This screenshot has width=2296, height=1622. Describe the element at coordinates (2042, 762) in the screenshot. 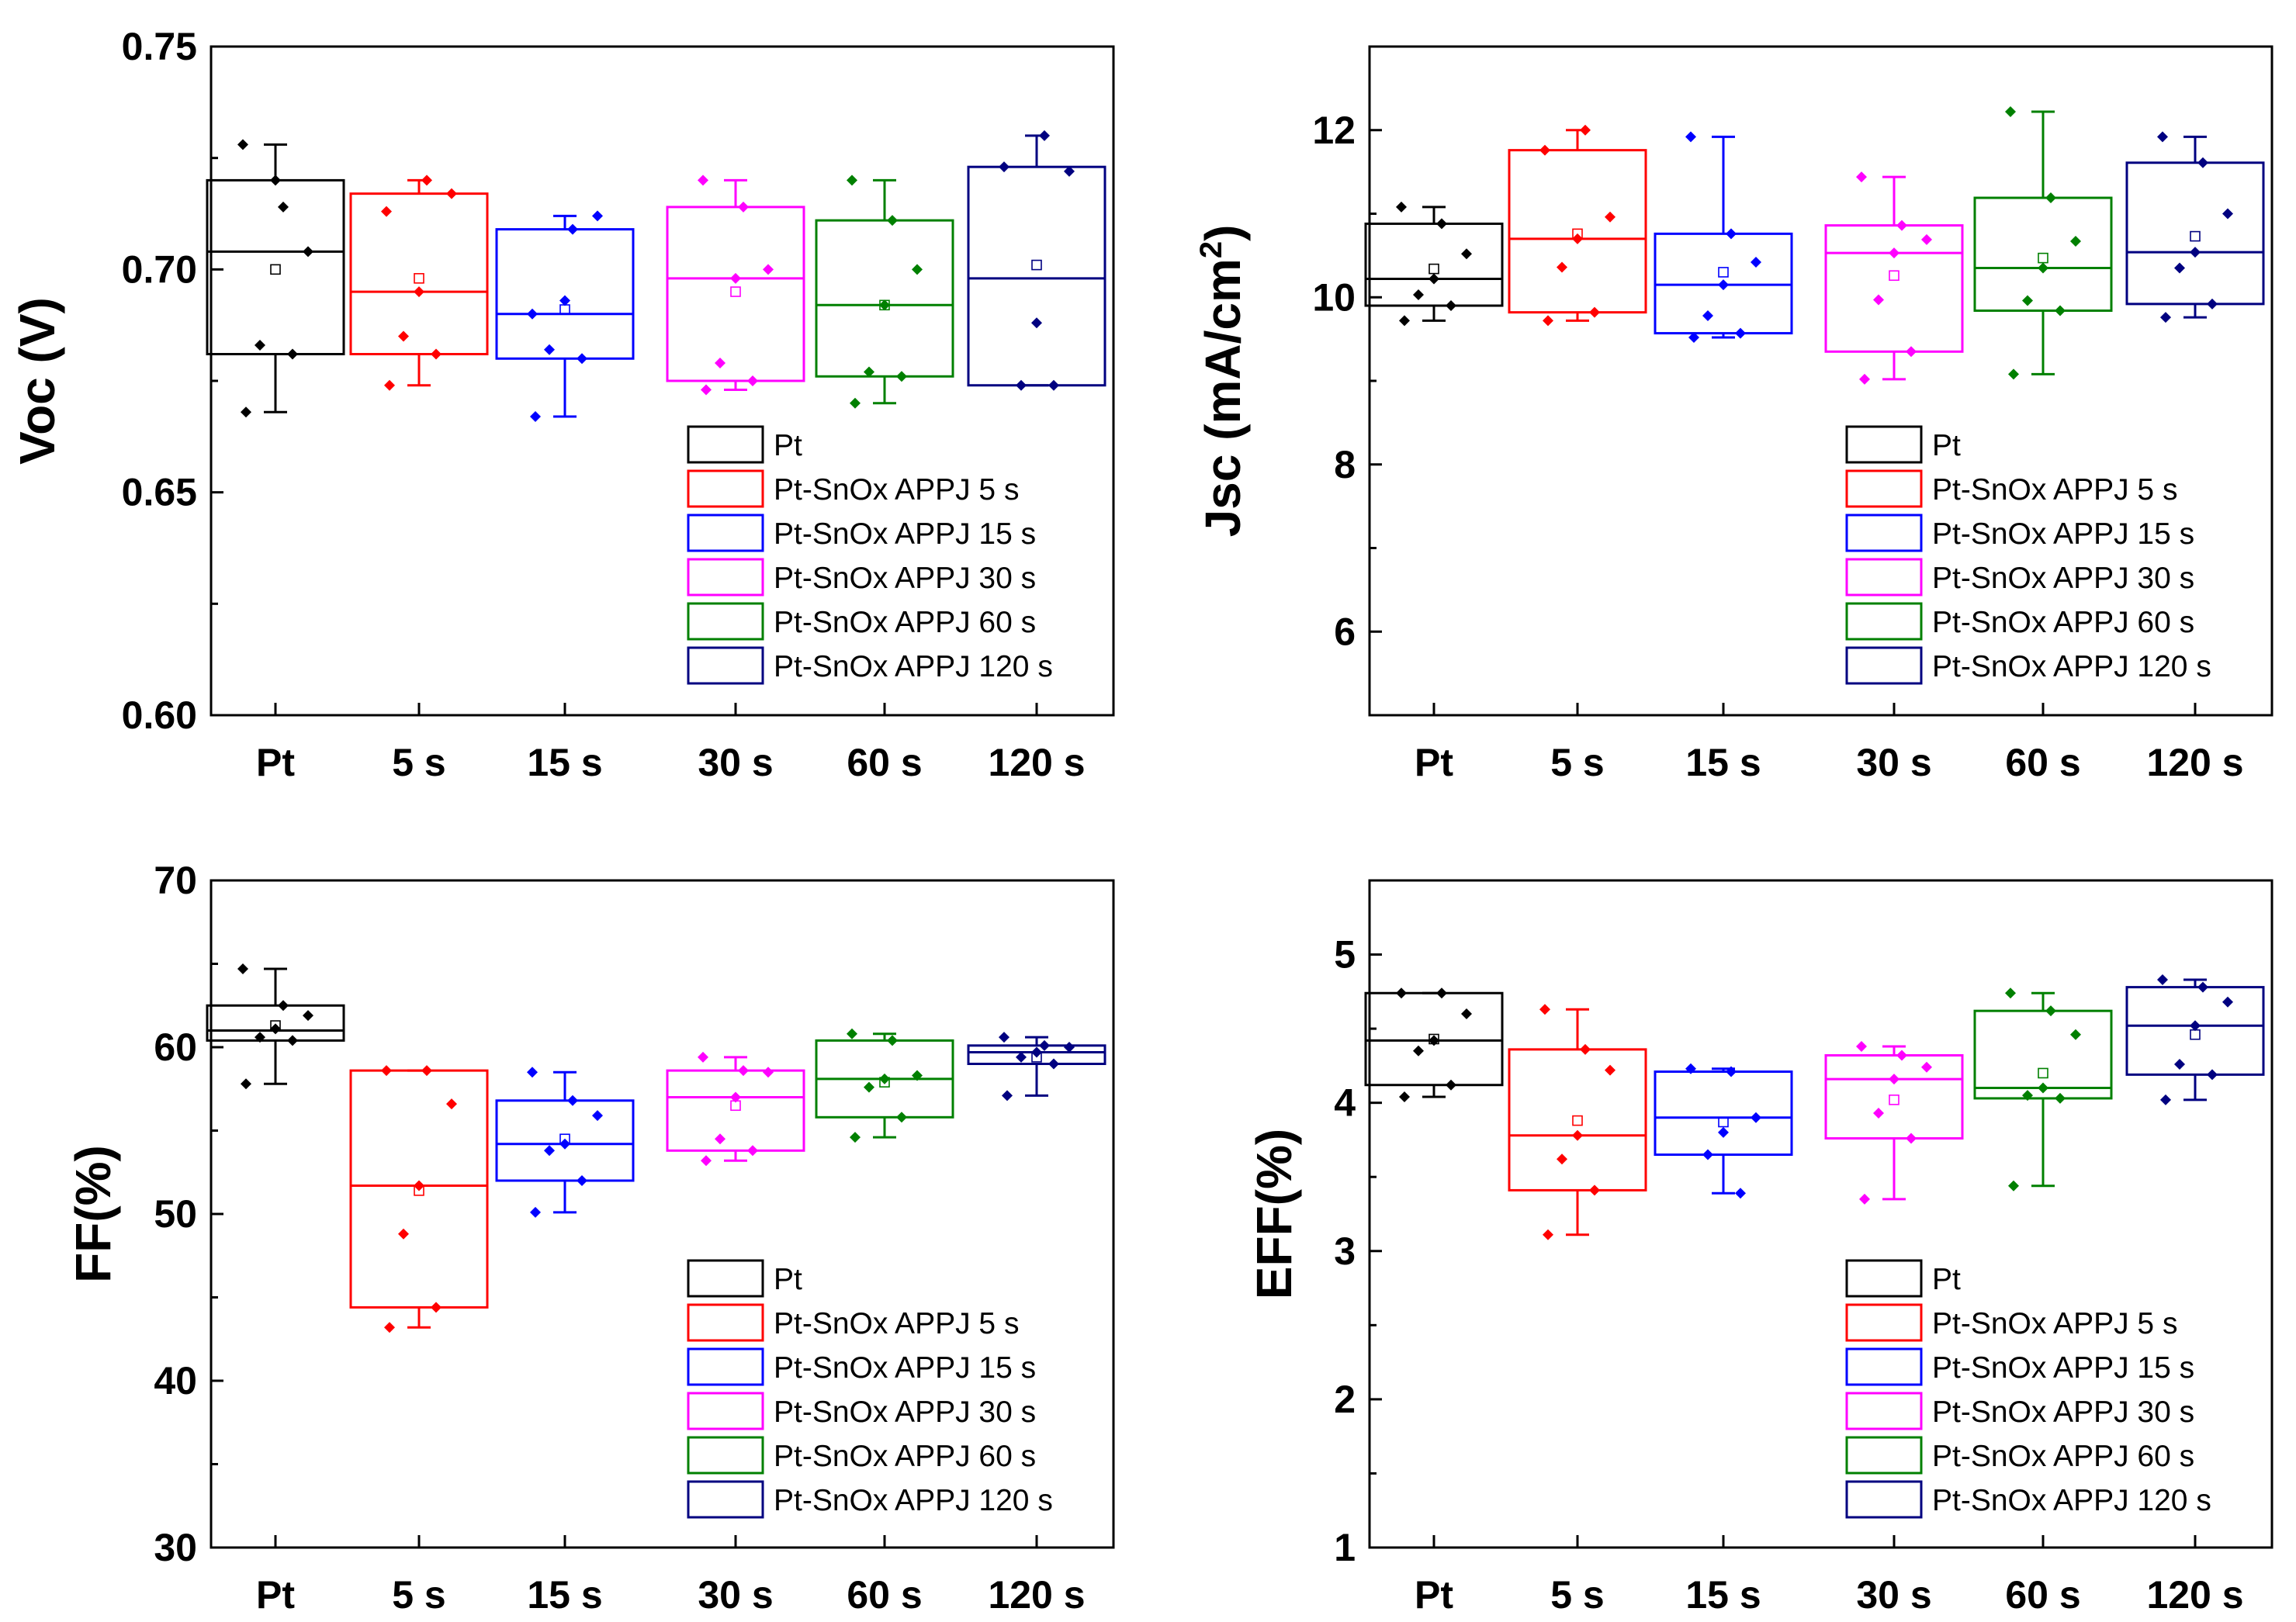

I see `x-tick-label: 60 s` at that location.